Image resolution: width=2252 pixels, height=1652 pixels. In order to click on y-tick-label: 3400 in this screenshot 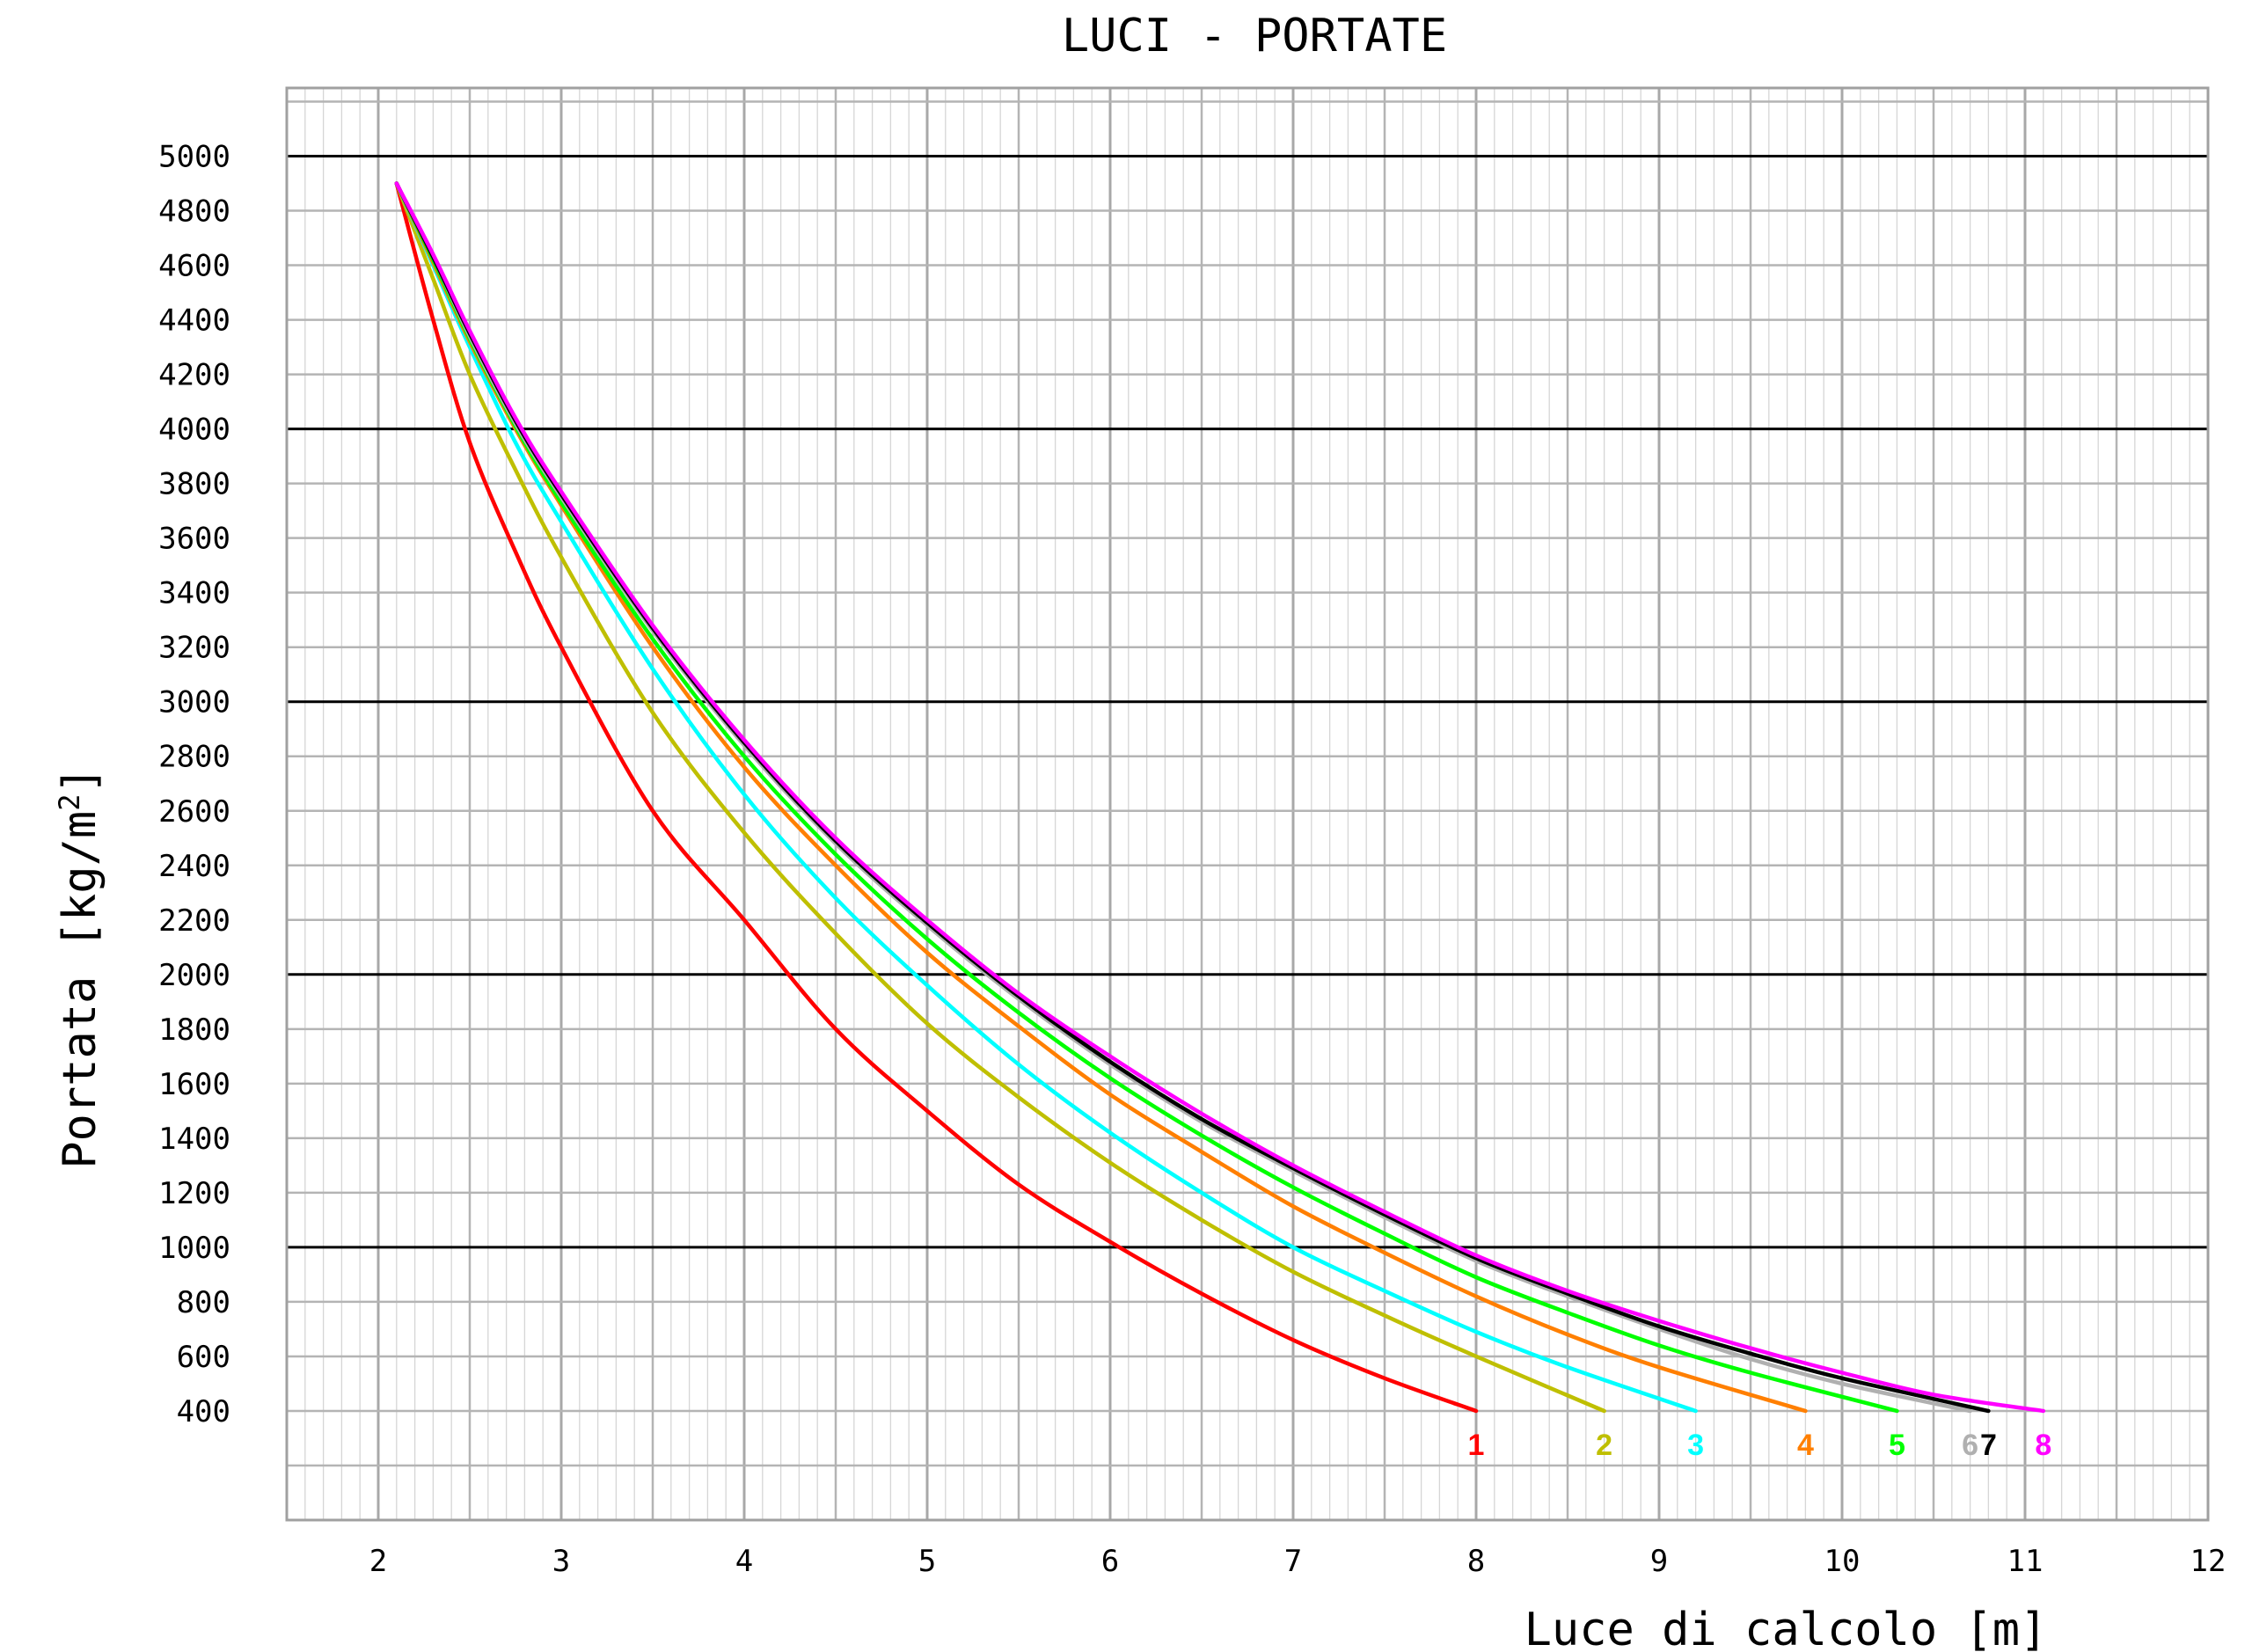, I will do `click(194, 593)`.